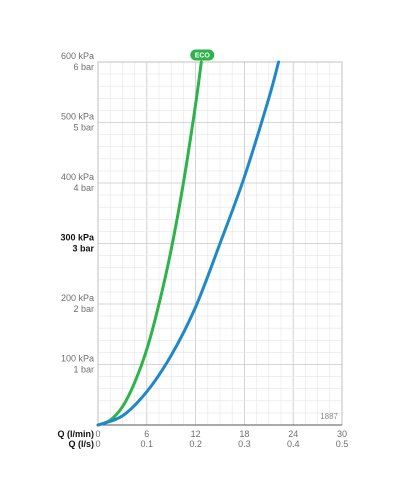  I want to click on x-tick-label: 6, so click(146, 434).